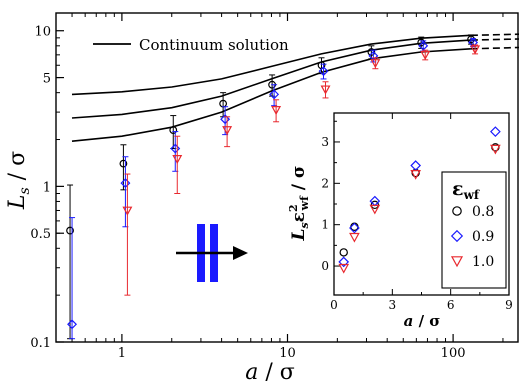 This screenshot has width=519, height=384. Describe the element at coordinates (453, 353) in the screenshot. I see `x-tick-label: 100` at that location.